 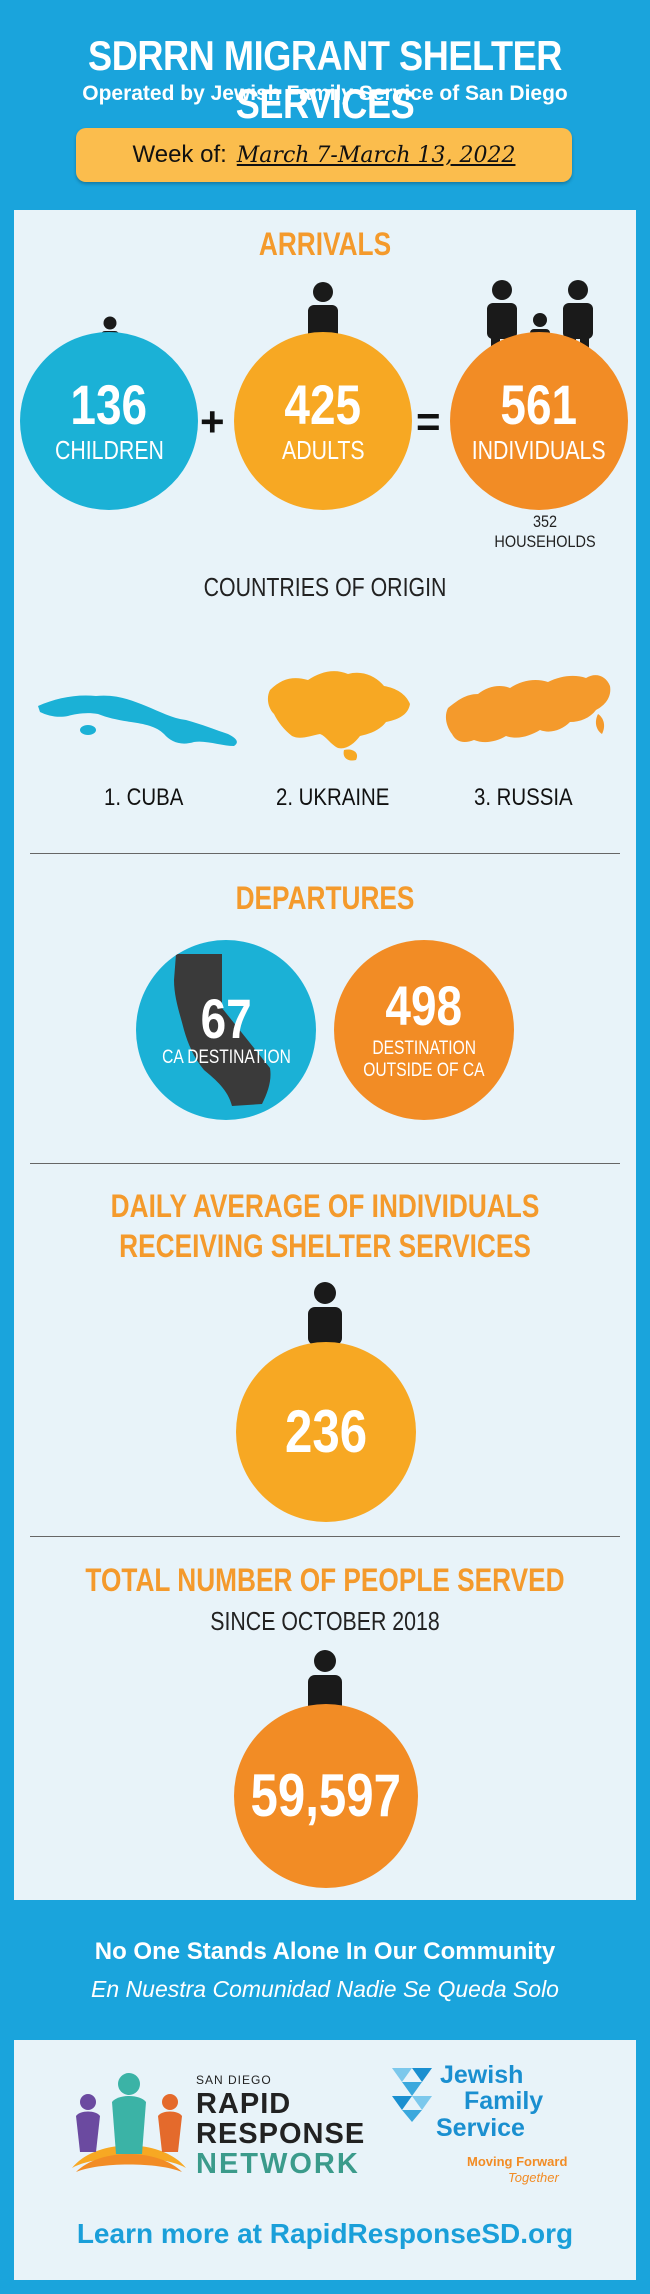 What do you see at coordinates (545, 531) in the screenshot?
I see `households-count: 352 HOUSEHOLDS` at bounding box center [545, 531].